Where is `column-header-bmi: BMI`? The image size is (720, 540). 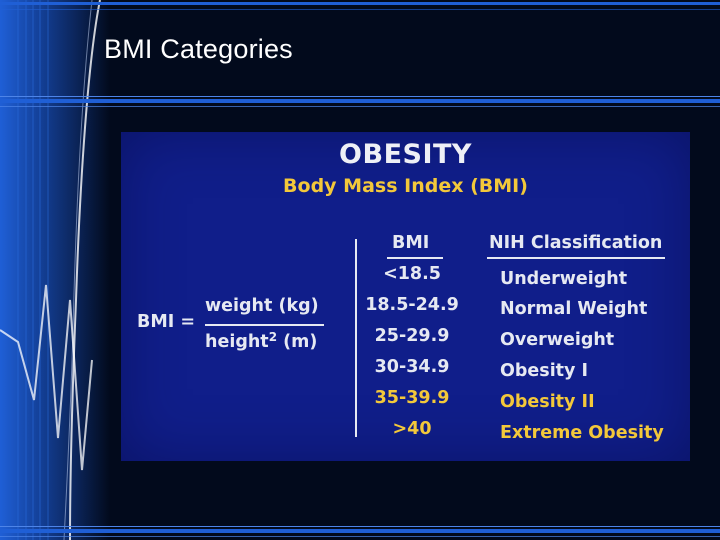 column-header-bmi: BMI is located at coordinates (411, 243).